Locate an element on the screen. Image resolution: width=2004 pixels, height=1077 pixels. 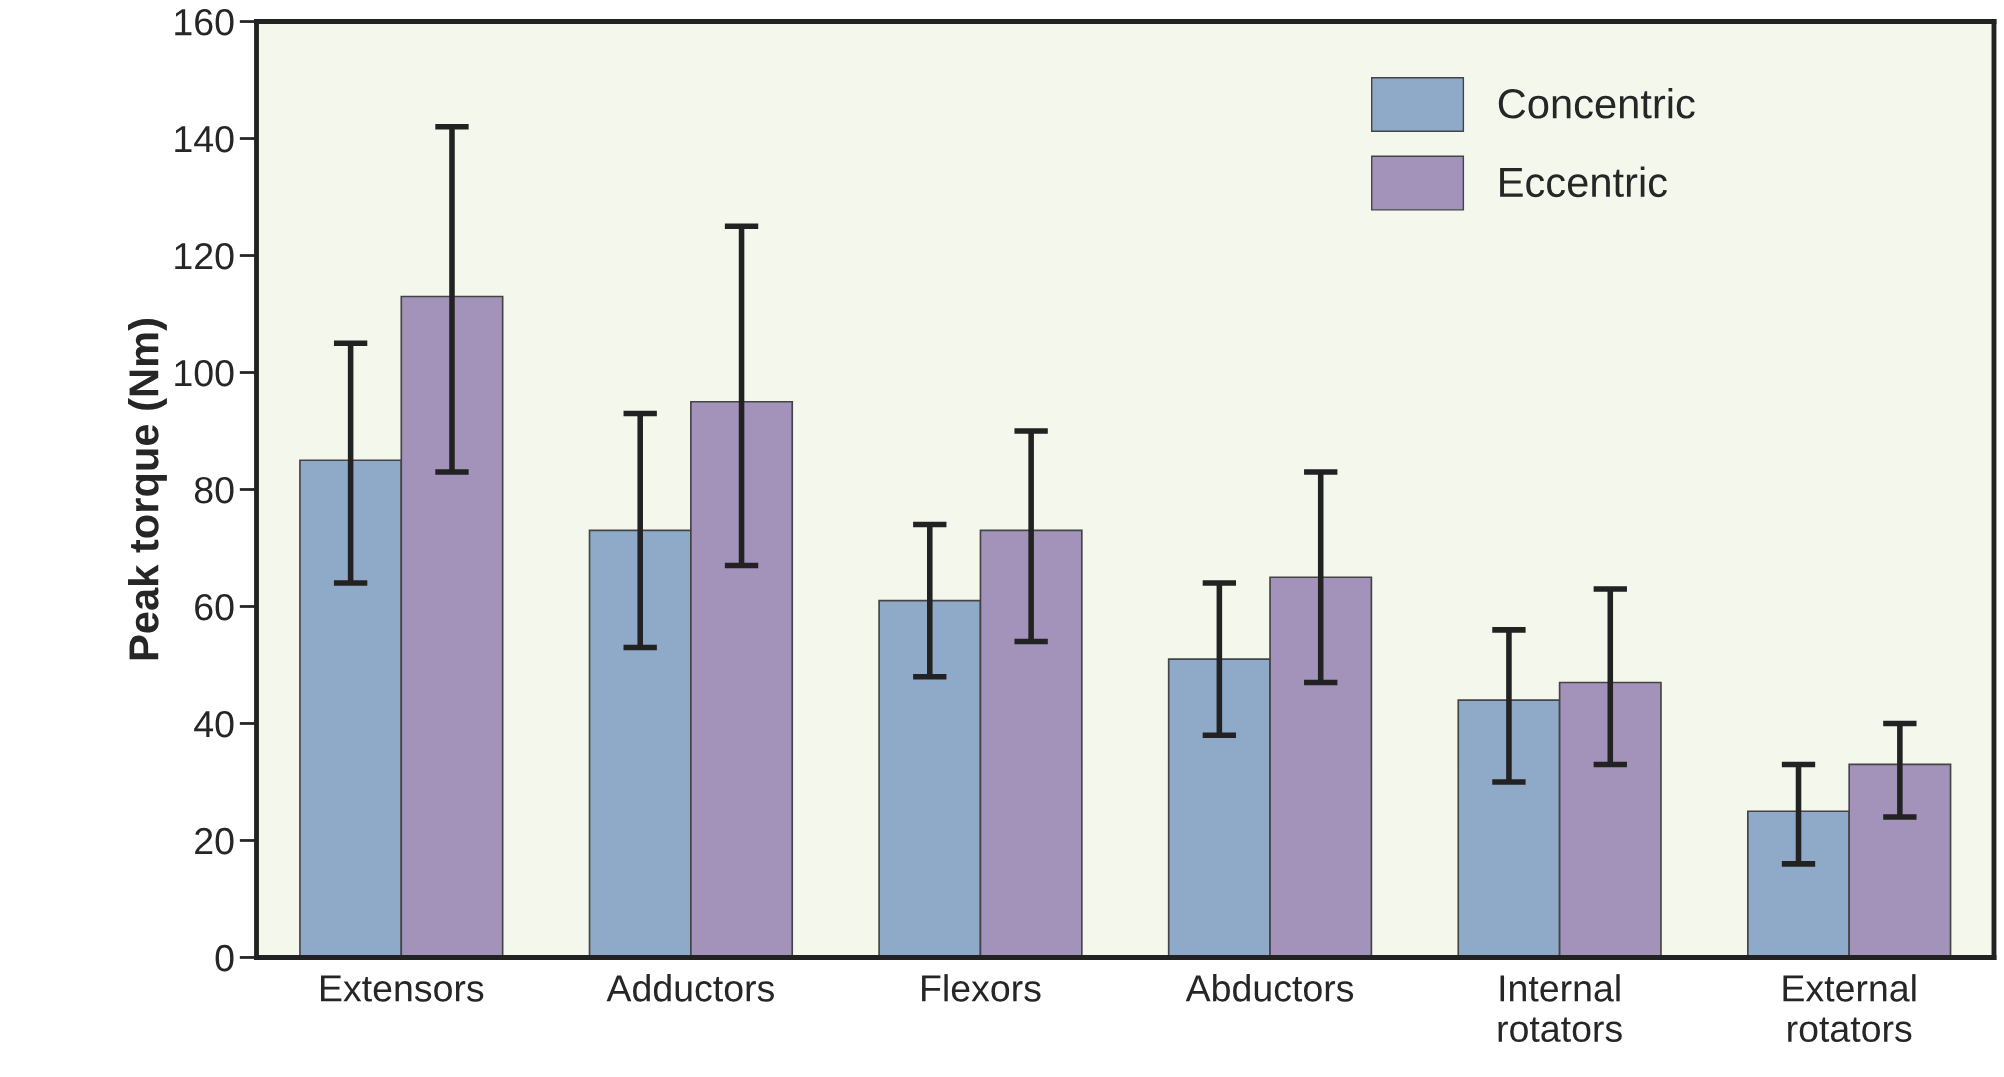
x-tick-label: Adductors is located at coordinates (690, 988).